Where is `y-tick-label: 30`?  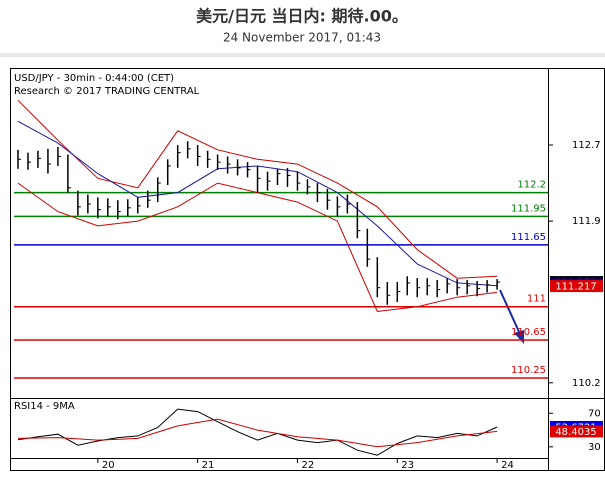
y-tick-label: 30 is located at coordinates (594, 447).